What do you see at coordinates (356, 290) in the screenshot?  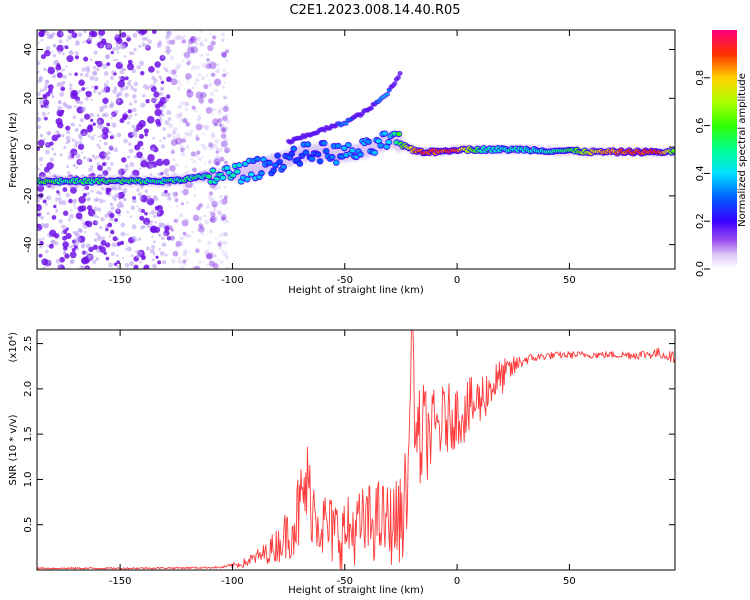 I see `spectrogram-xlabel: Height of straight line (km)` at bounding box center [356, 290].